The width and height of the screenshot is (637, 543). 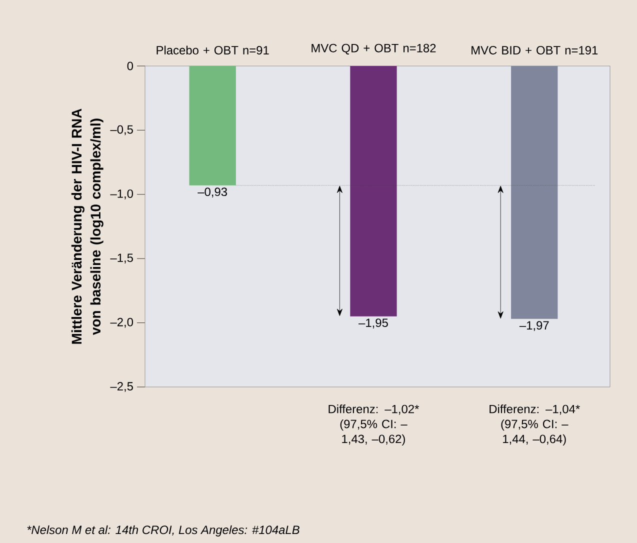 I want to click on x-tick-label: MVC BID + OBT n=191, so click(x=535, y=50).